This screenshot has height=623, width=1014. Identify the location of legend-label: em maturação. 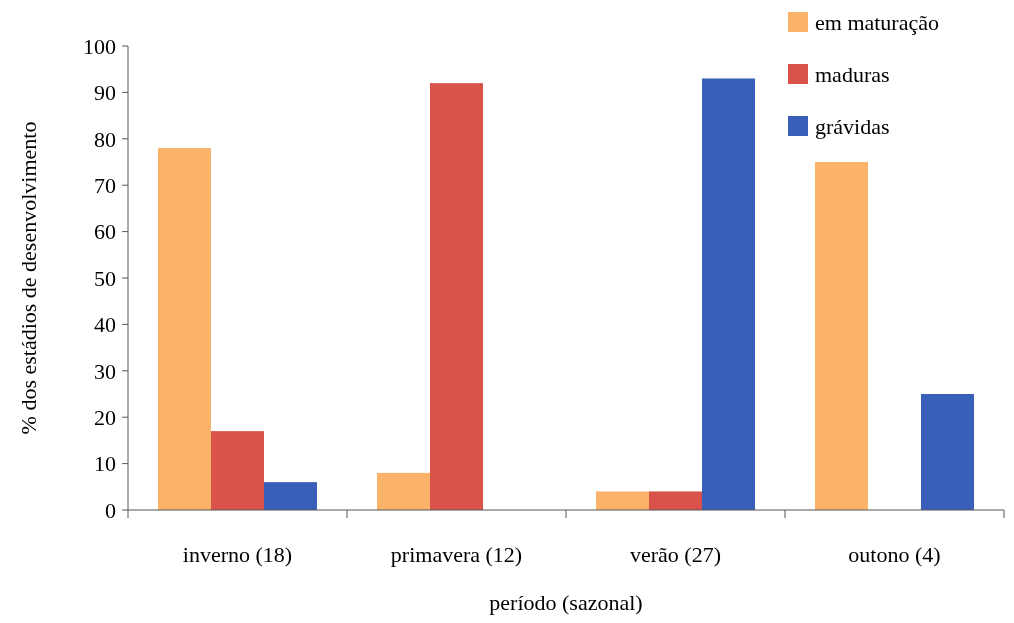
(877, 22).